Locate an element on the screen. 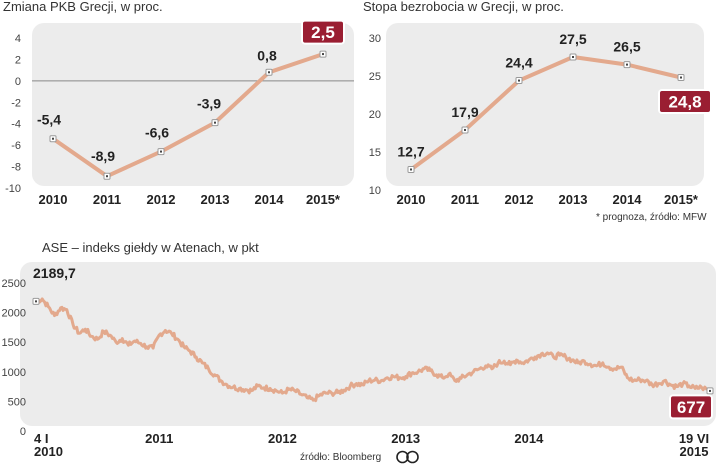 The width and height of the screenshot is (720, 469). unemp-highlight-label: 24,8 is located at coordinates (684, 102).